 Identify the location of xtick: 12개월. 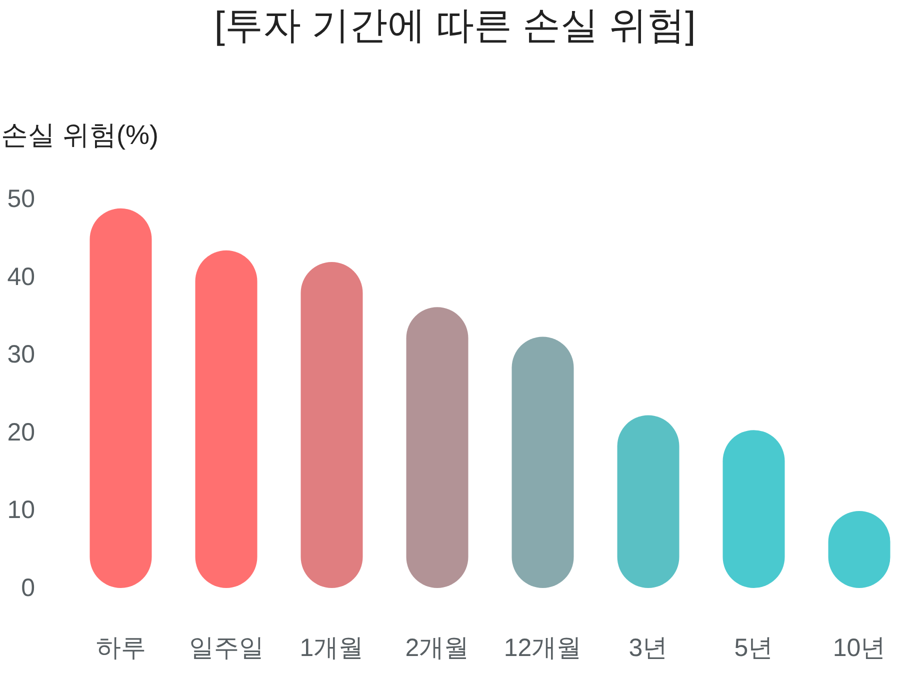
(543, 648).